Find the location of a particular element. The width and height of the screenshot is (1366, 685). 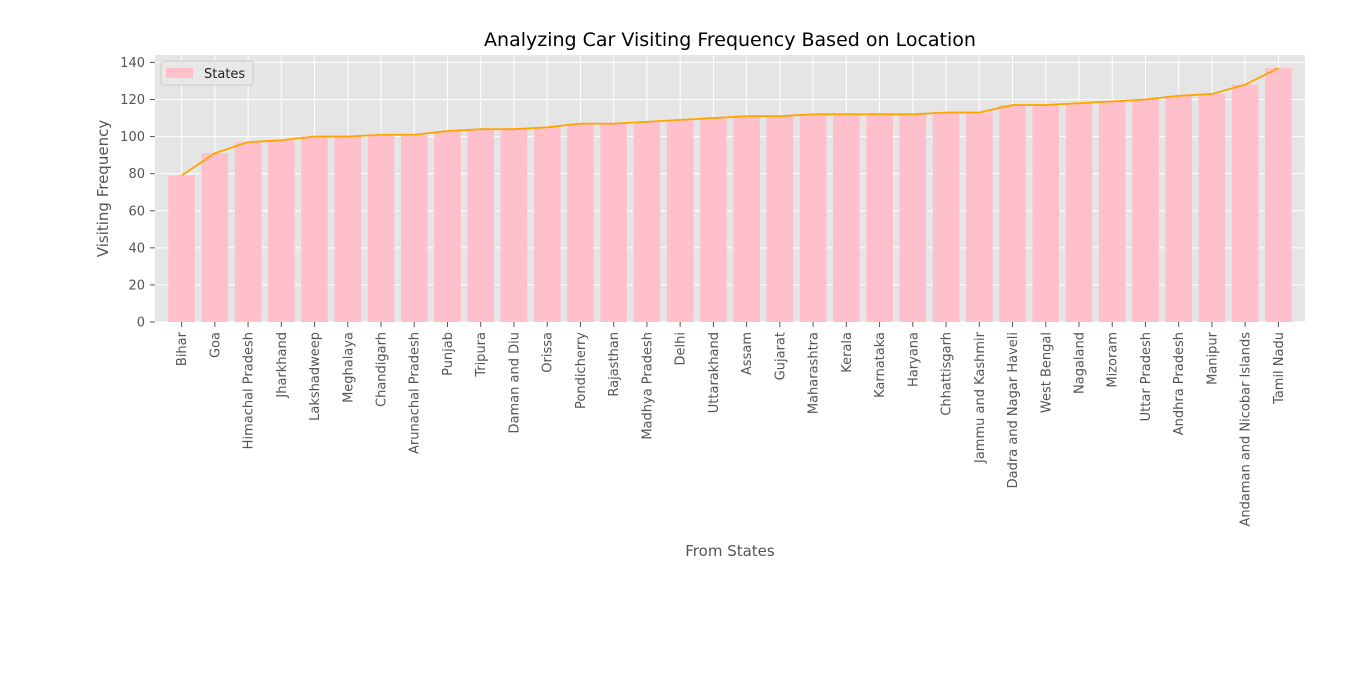

y-tick-label: 40 is located at coordinates (136, 248).